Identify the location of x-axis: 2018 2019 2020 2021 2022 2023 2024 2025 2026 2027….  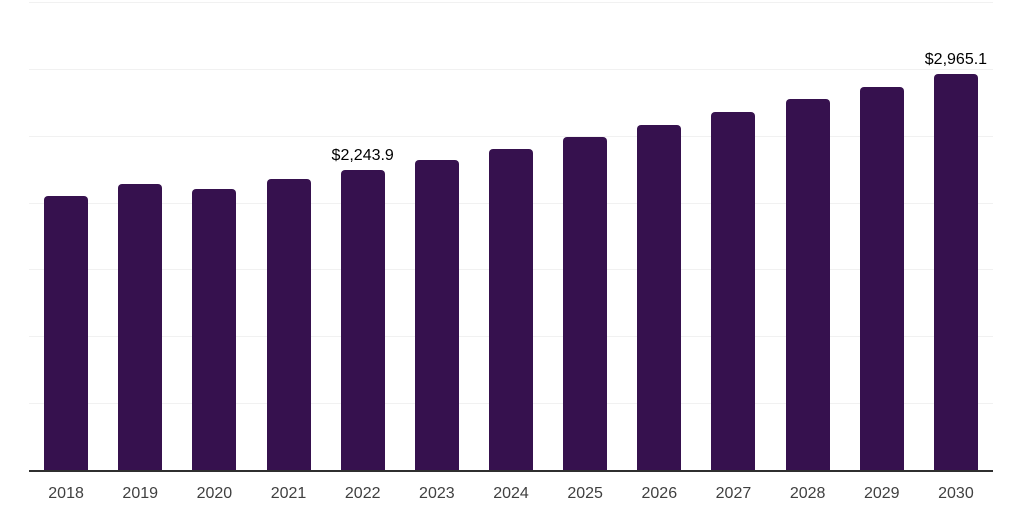
(511, 494).